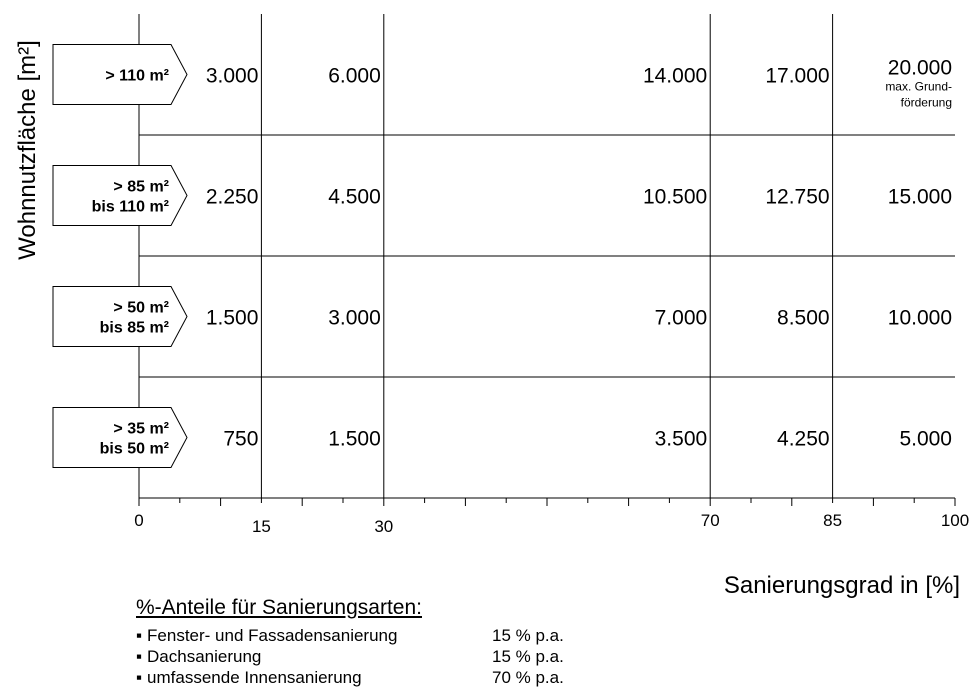 The width and height of the screenshot is (976, 688). Describe the element at coordinates (926, 103) in the screenshot. I see `cell-note: förderung` at that location.